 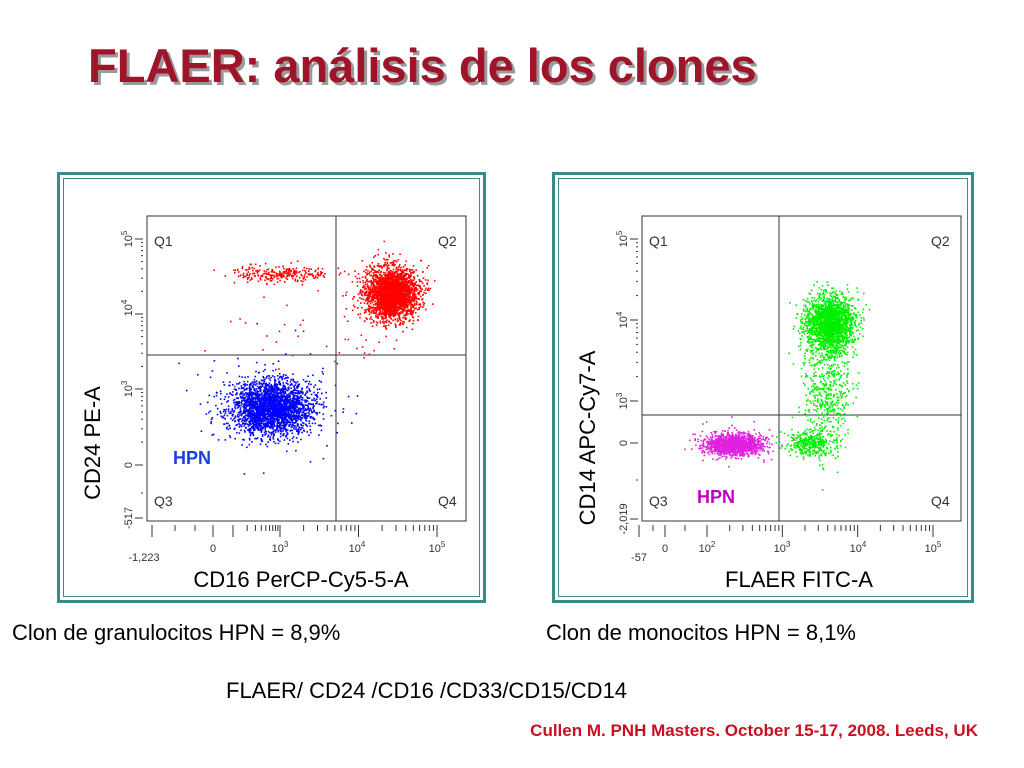 I want to click on y-tick-label: -2,019, so click(x=624, y=518).